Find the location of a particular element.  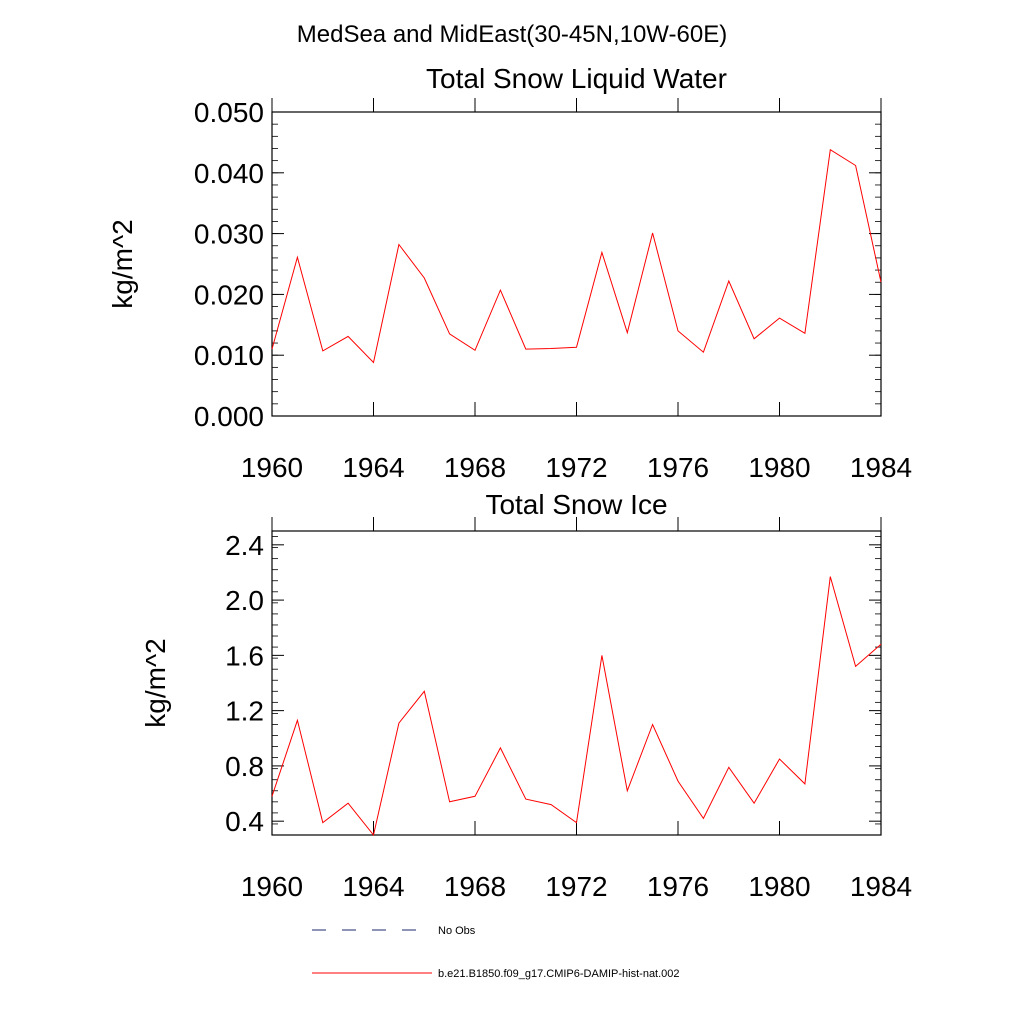

y-tick-label: 1.6 is located at coordinates (244, 655).